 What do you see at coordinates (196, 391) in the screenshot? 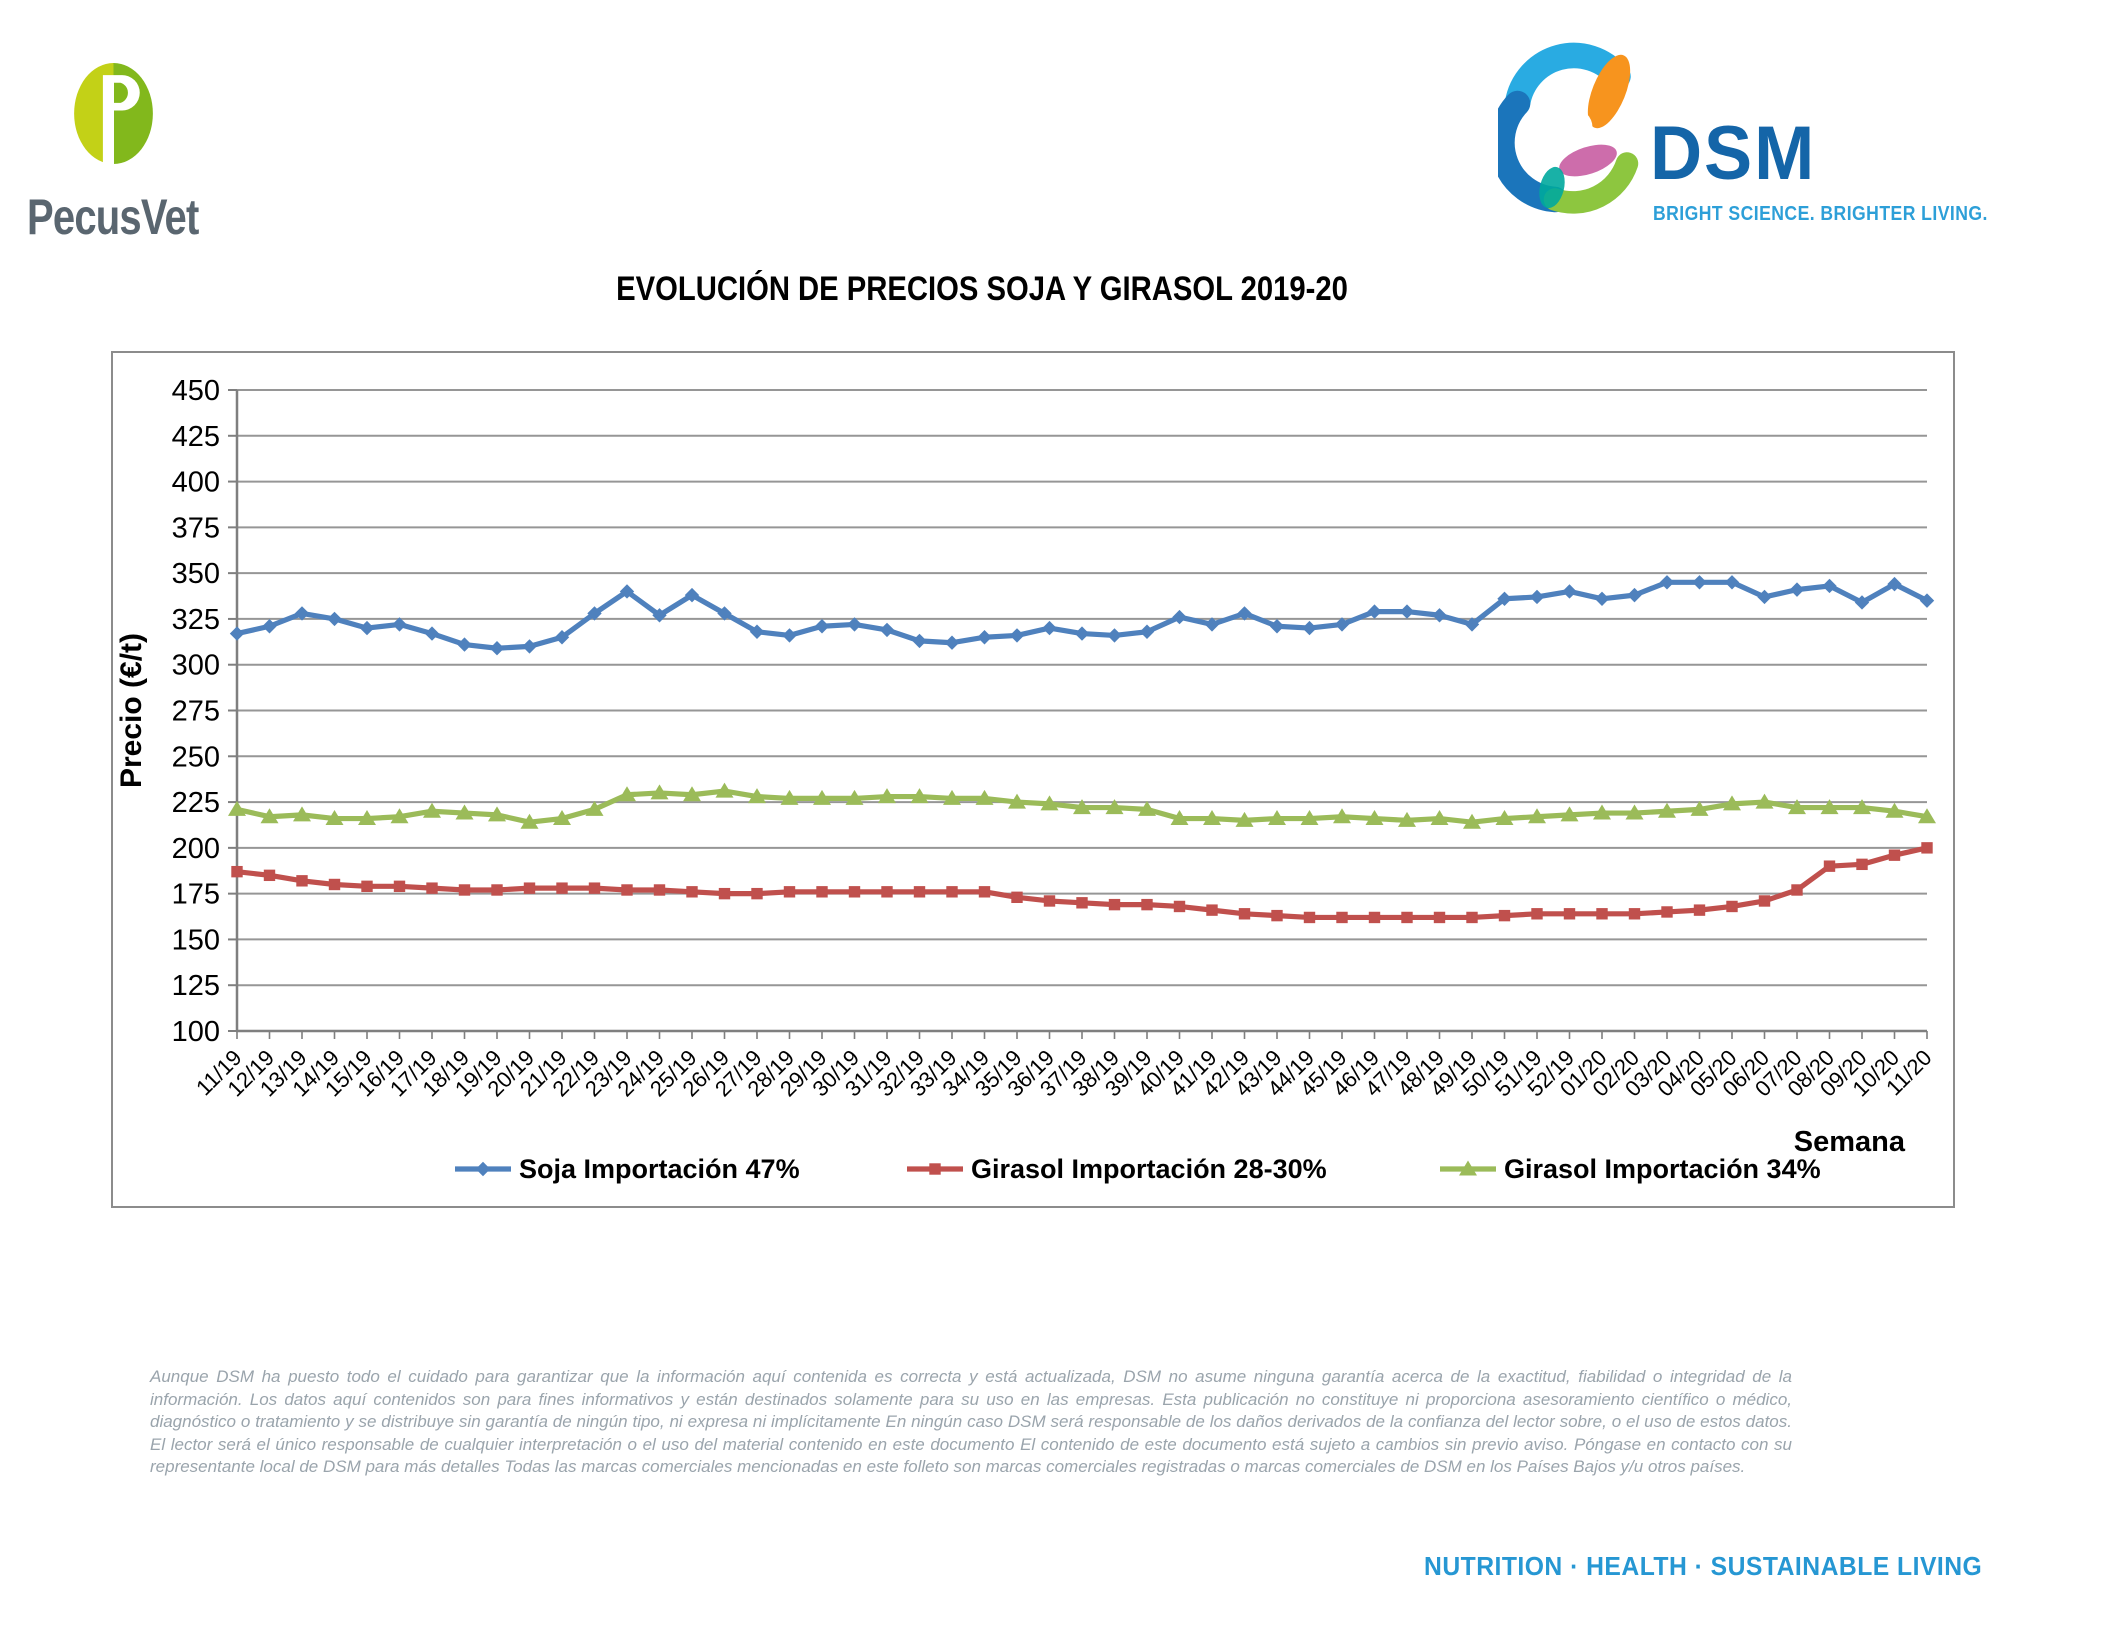
I see `svg-text: 450` at bounding box center [196, 391].